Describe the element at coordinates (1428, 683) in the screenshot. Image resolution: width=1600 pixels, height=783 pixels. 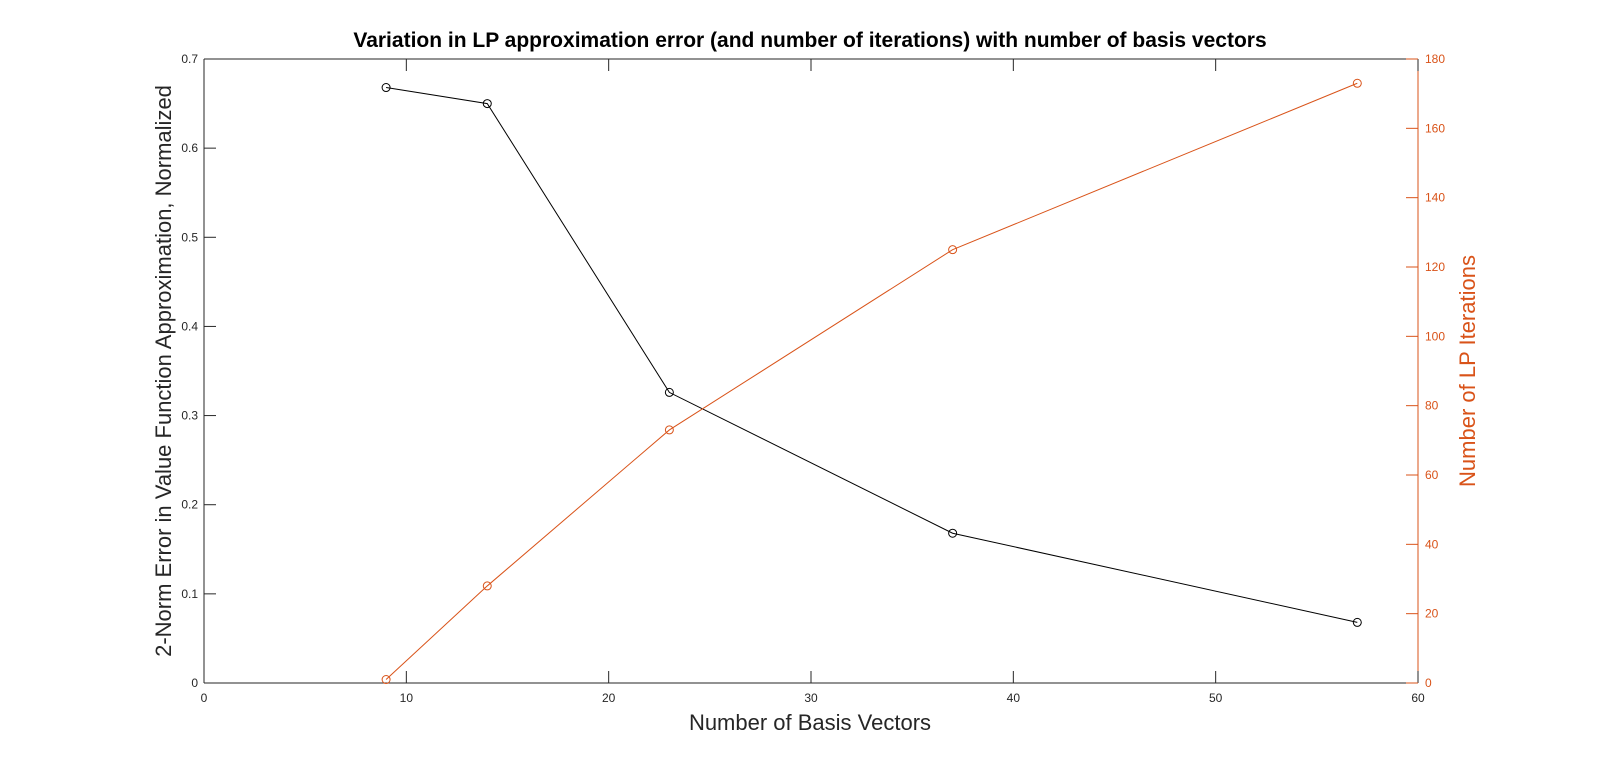
I see `y-right-tick-label: 0` at that location.